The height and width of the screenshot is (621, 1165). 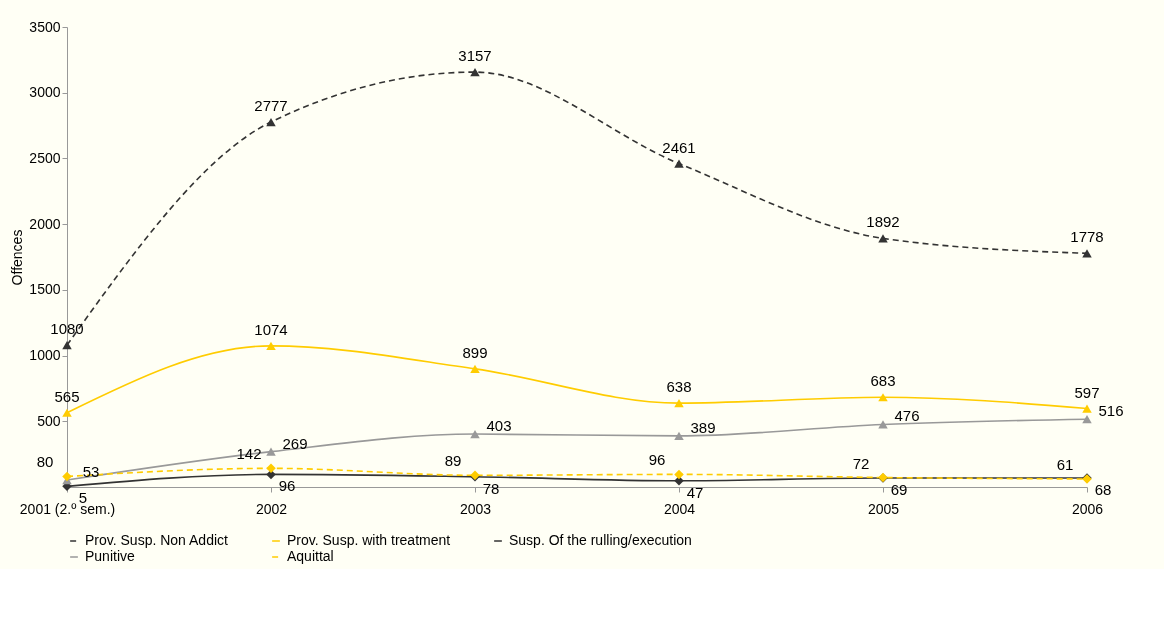 I want to click on data-label: 53, so click(x=91, y=472).